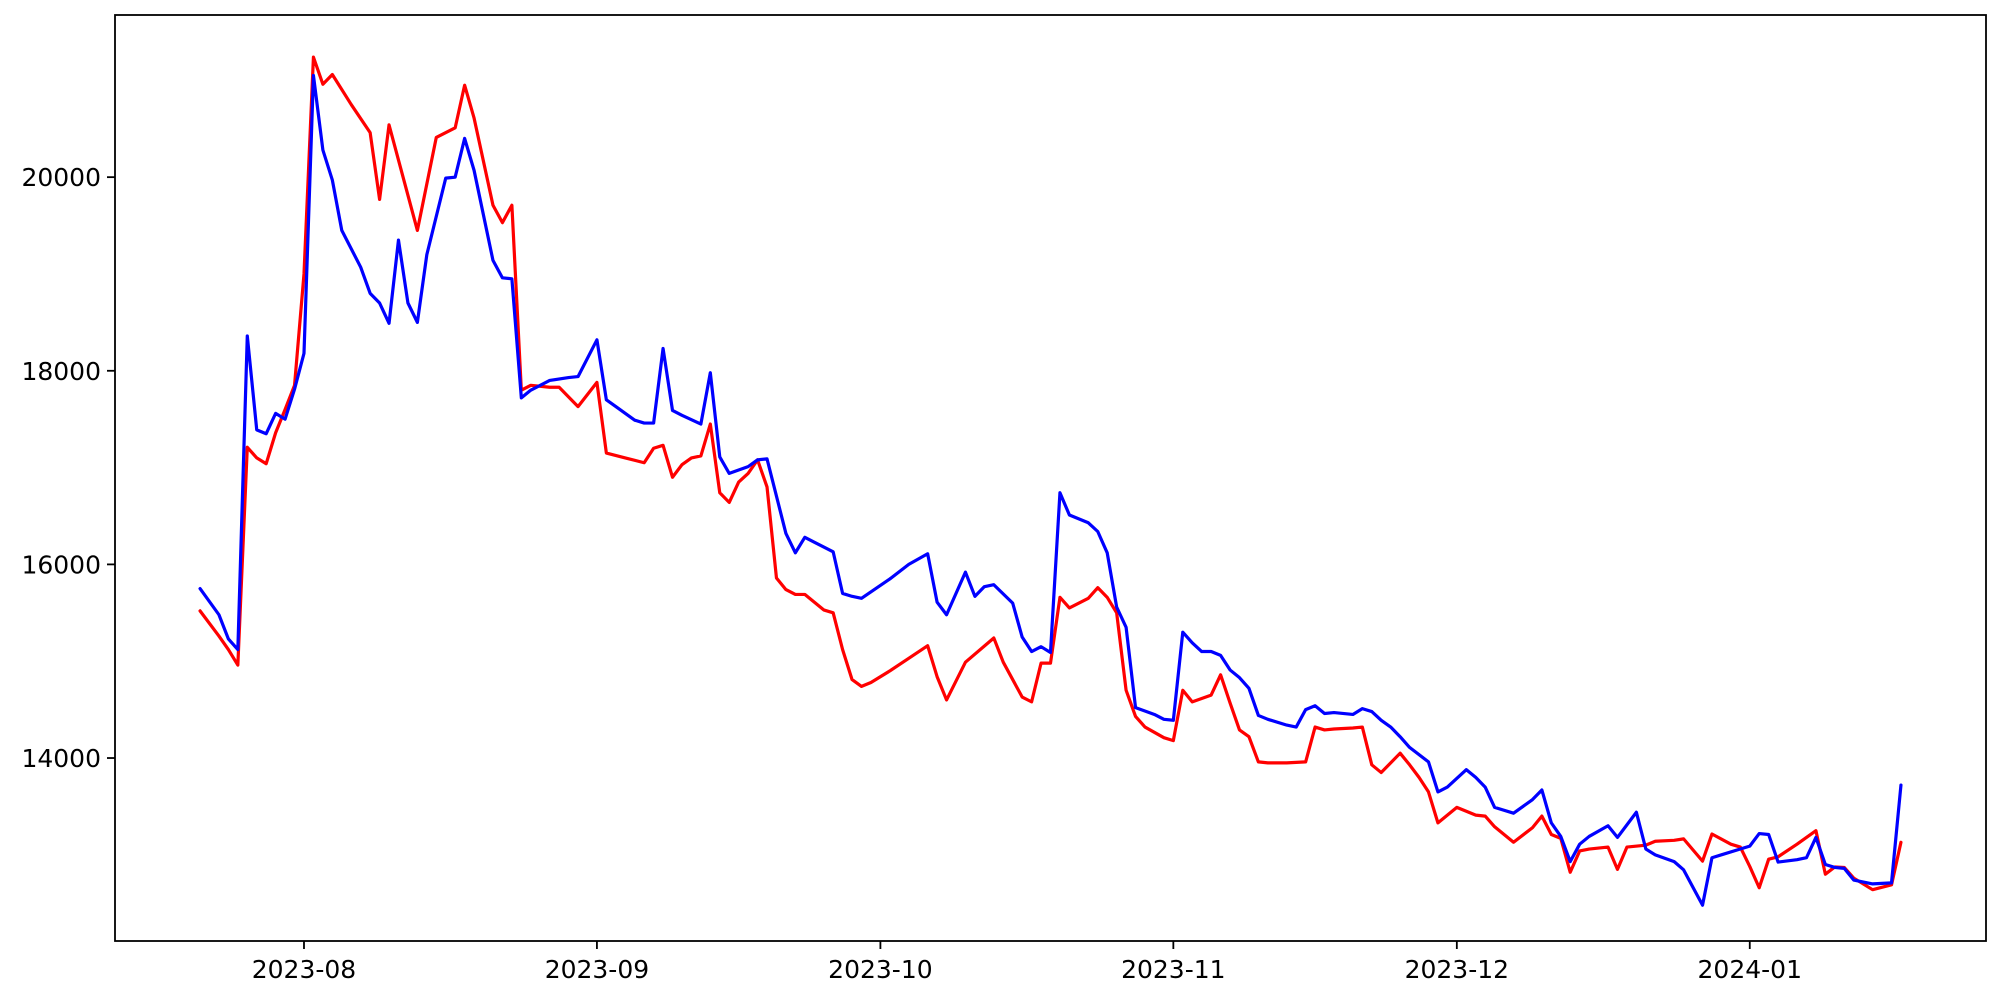  I want to click on x-axis-tick-label: 2023-09, so click(597, 969).